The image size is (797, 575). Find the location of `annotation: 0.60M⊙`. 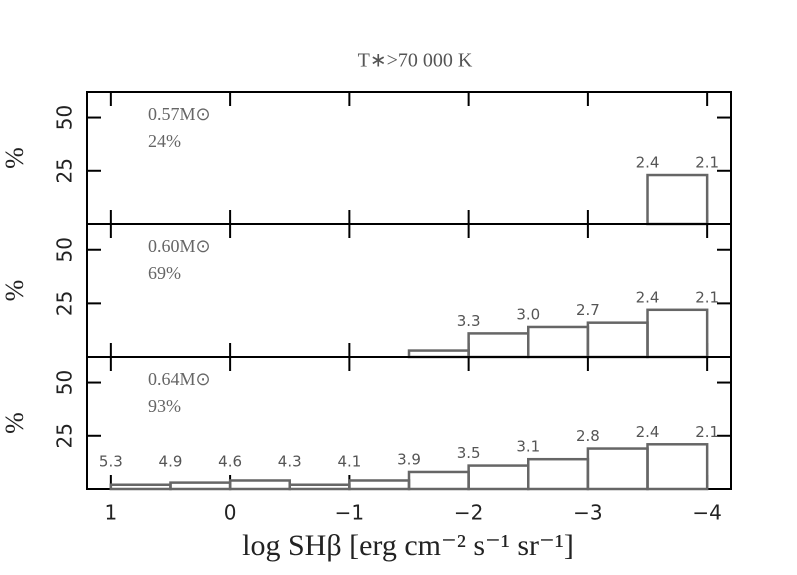

annotation: 0.60M⊙ is located at coordinates (179, 246).